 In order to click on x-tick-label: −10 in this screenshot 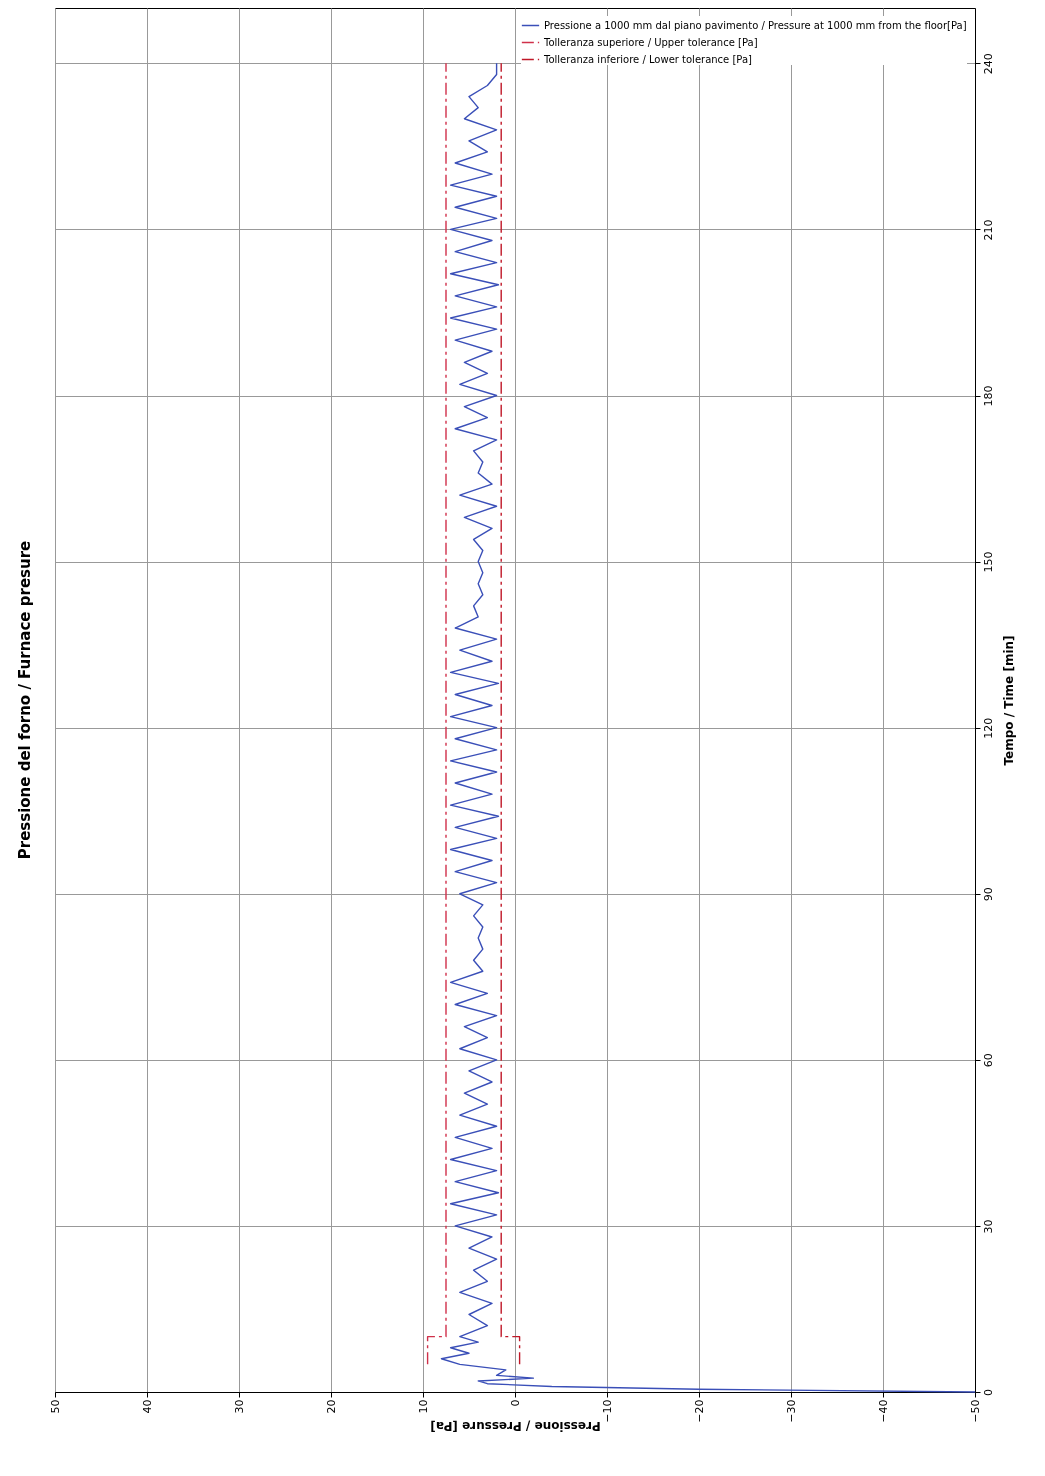, I will do `click(607, 1411)`.